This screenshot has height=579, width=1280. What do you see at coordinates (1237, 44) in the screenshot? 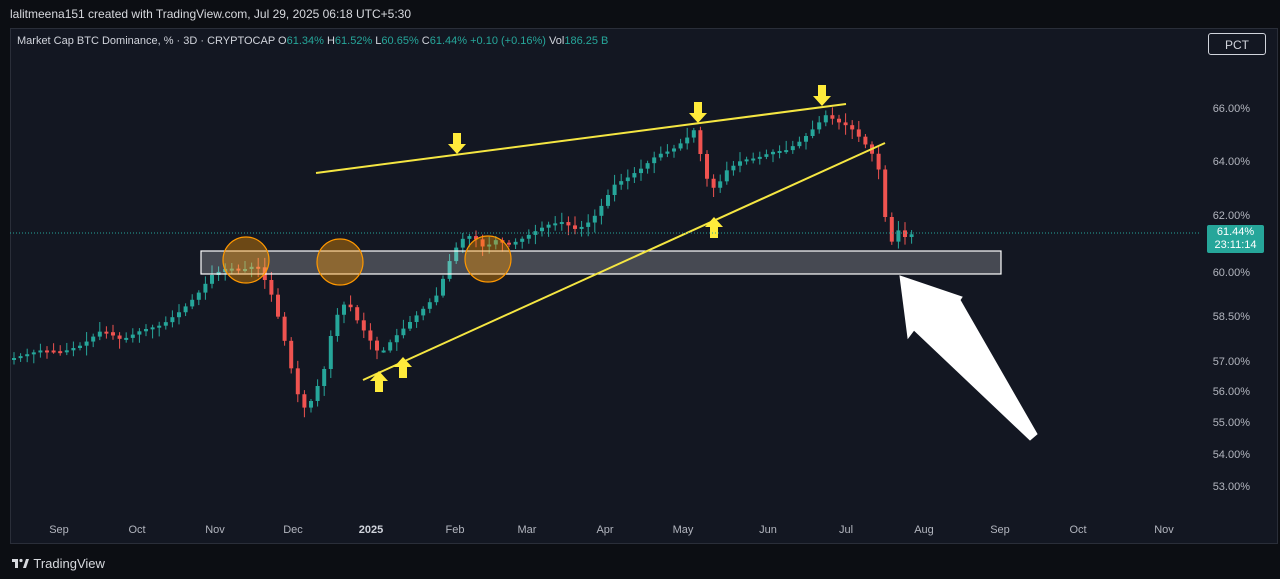
I see `pct-scale-button: PCT` at bounding box center [1237, 44].